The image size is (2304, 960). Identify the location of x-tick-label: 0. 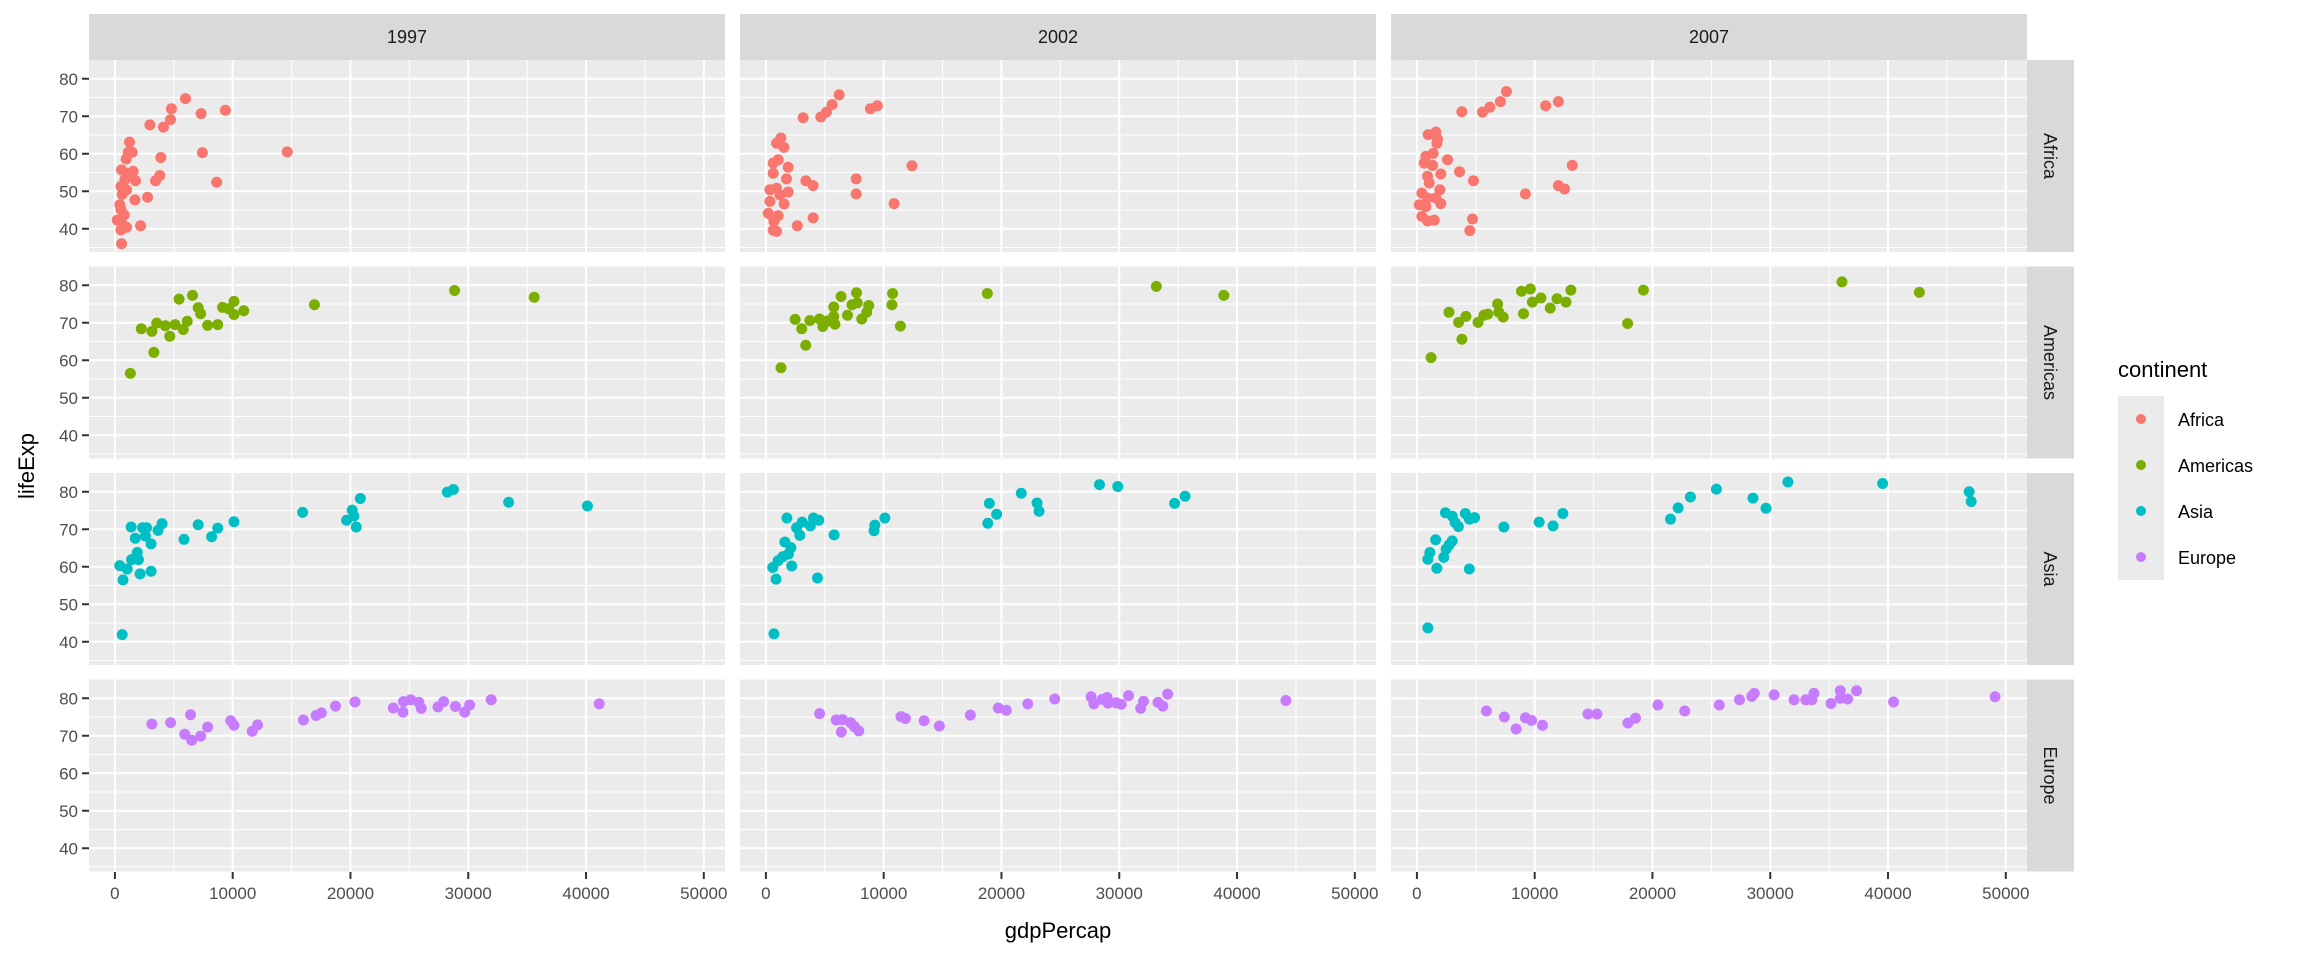
(114, 893).